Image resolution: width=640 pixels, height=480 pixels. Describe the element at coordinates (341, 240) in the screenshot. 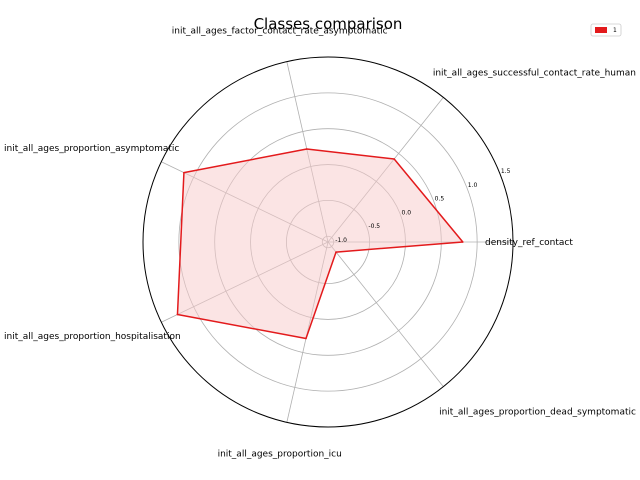

I see `radial-tick-label: -1.0` at that location.